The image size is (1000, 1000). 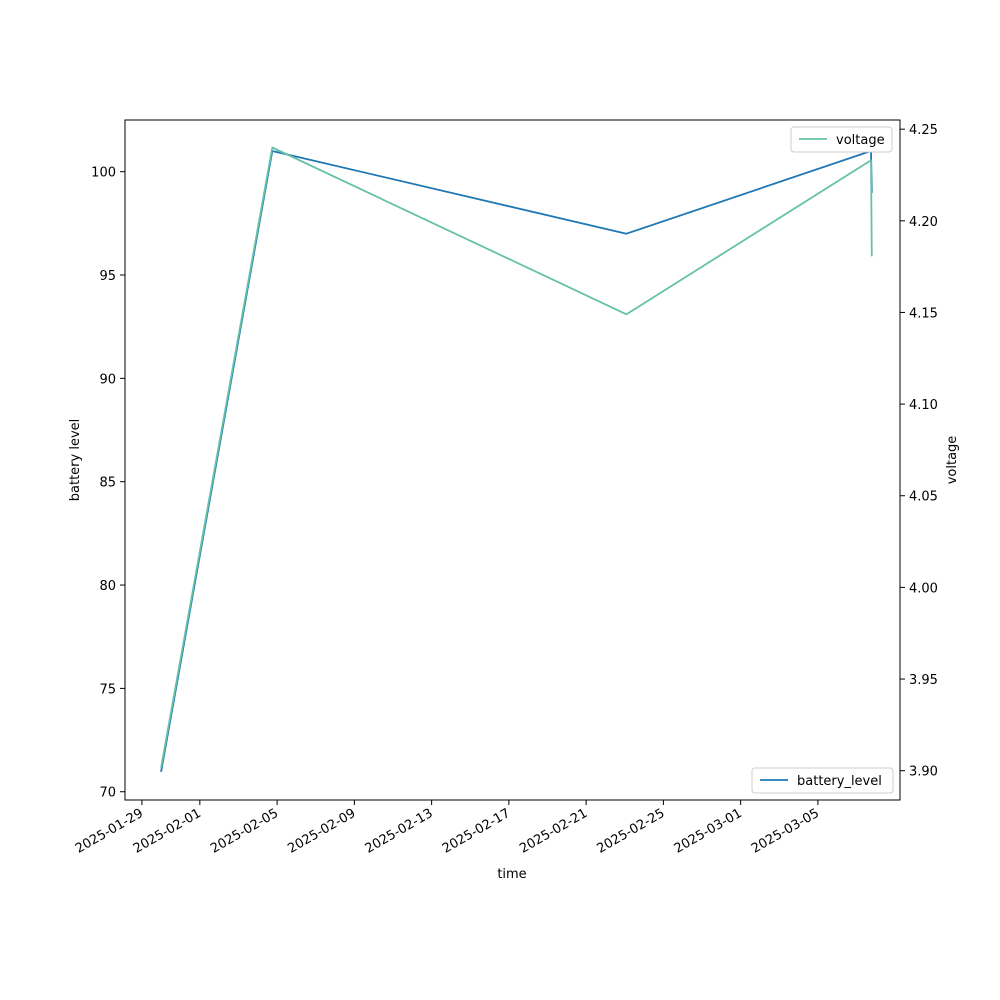 What do you see at coordinates (923, 772) in the screenshot?
I see `right-y-tick-label: 3.90` at bounding box center [923, 772].